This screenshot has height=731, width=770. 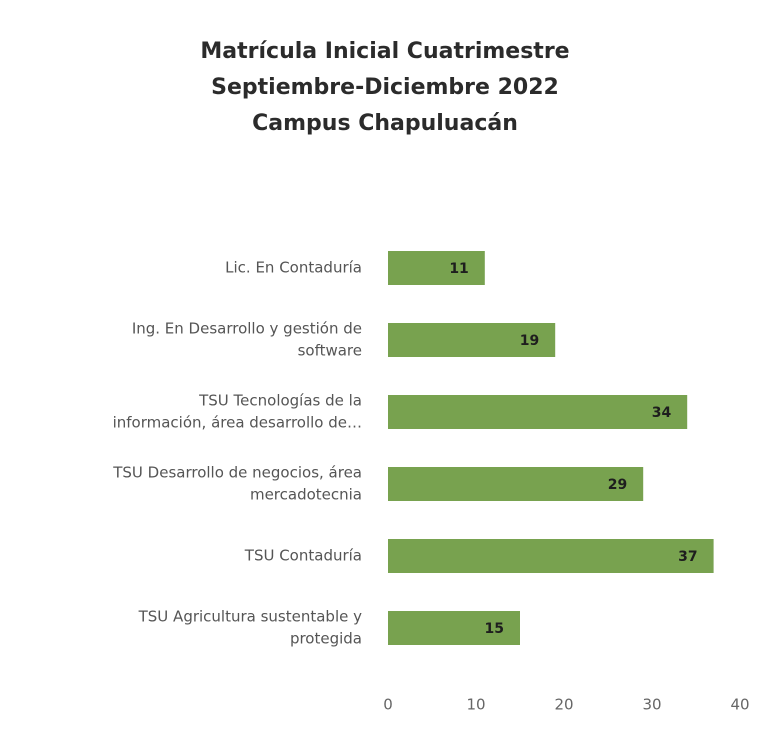 What do you see at coordinates (475, 705) in the screenshot?
I see `x-tick-label: 10` at bounding box center [475, 705].